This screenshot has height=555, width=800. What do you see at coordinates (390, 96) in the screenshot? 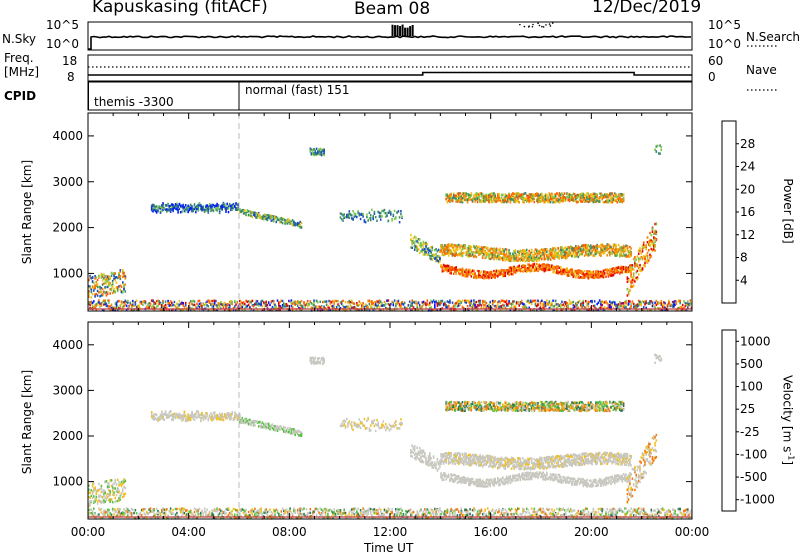
I see `cpid-panel-frame` at bounding box center [390, 96].